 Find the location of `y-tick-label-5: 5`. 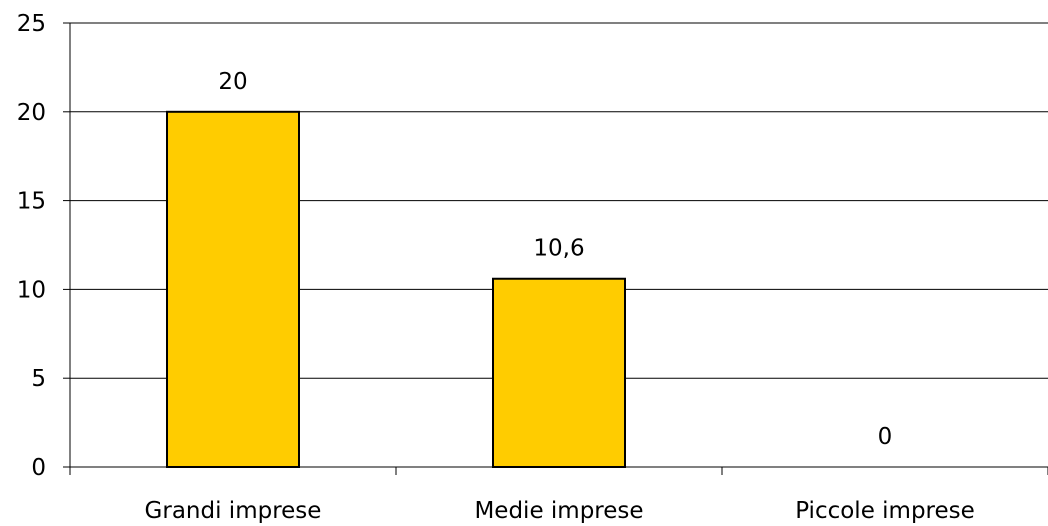

y-tick-label-5: 5 is located at coordinates (38, 379).